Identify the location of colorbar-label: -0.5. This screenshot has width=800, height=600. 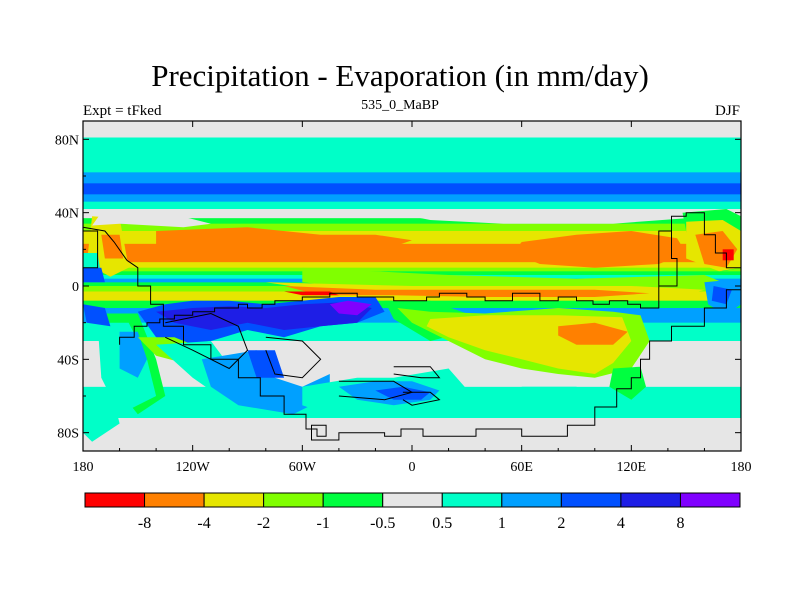
(382, 523).